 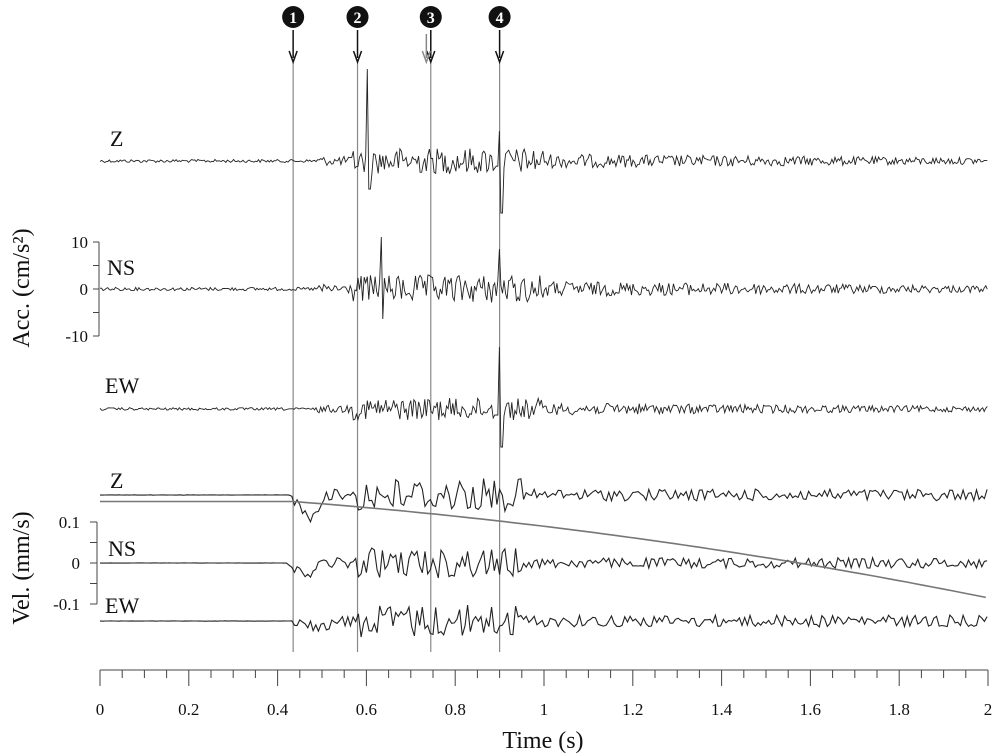 What do you see at coordinates (121, 267) in the screenshot?
I see `acc-trace-label-ns: NS` at bounding box center [121, 267].